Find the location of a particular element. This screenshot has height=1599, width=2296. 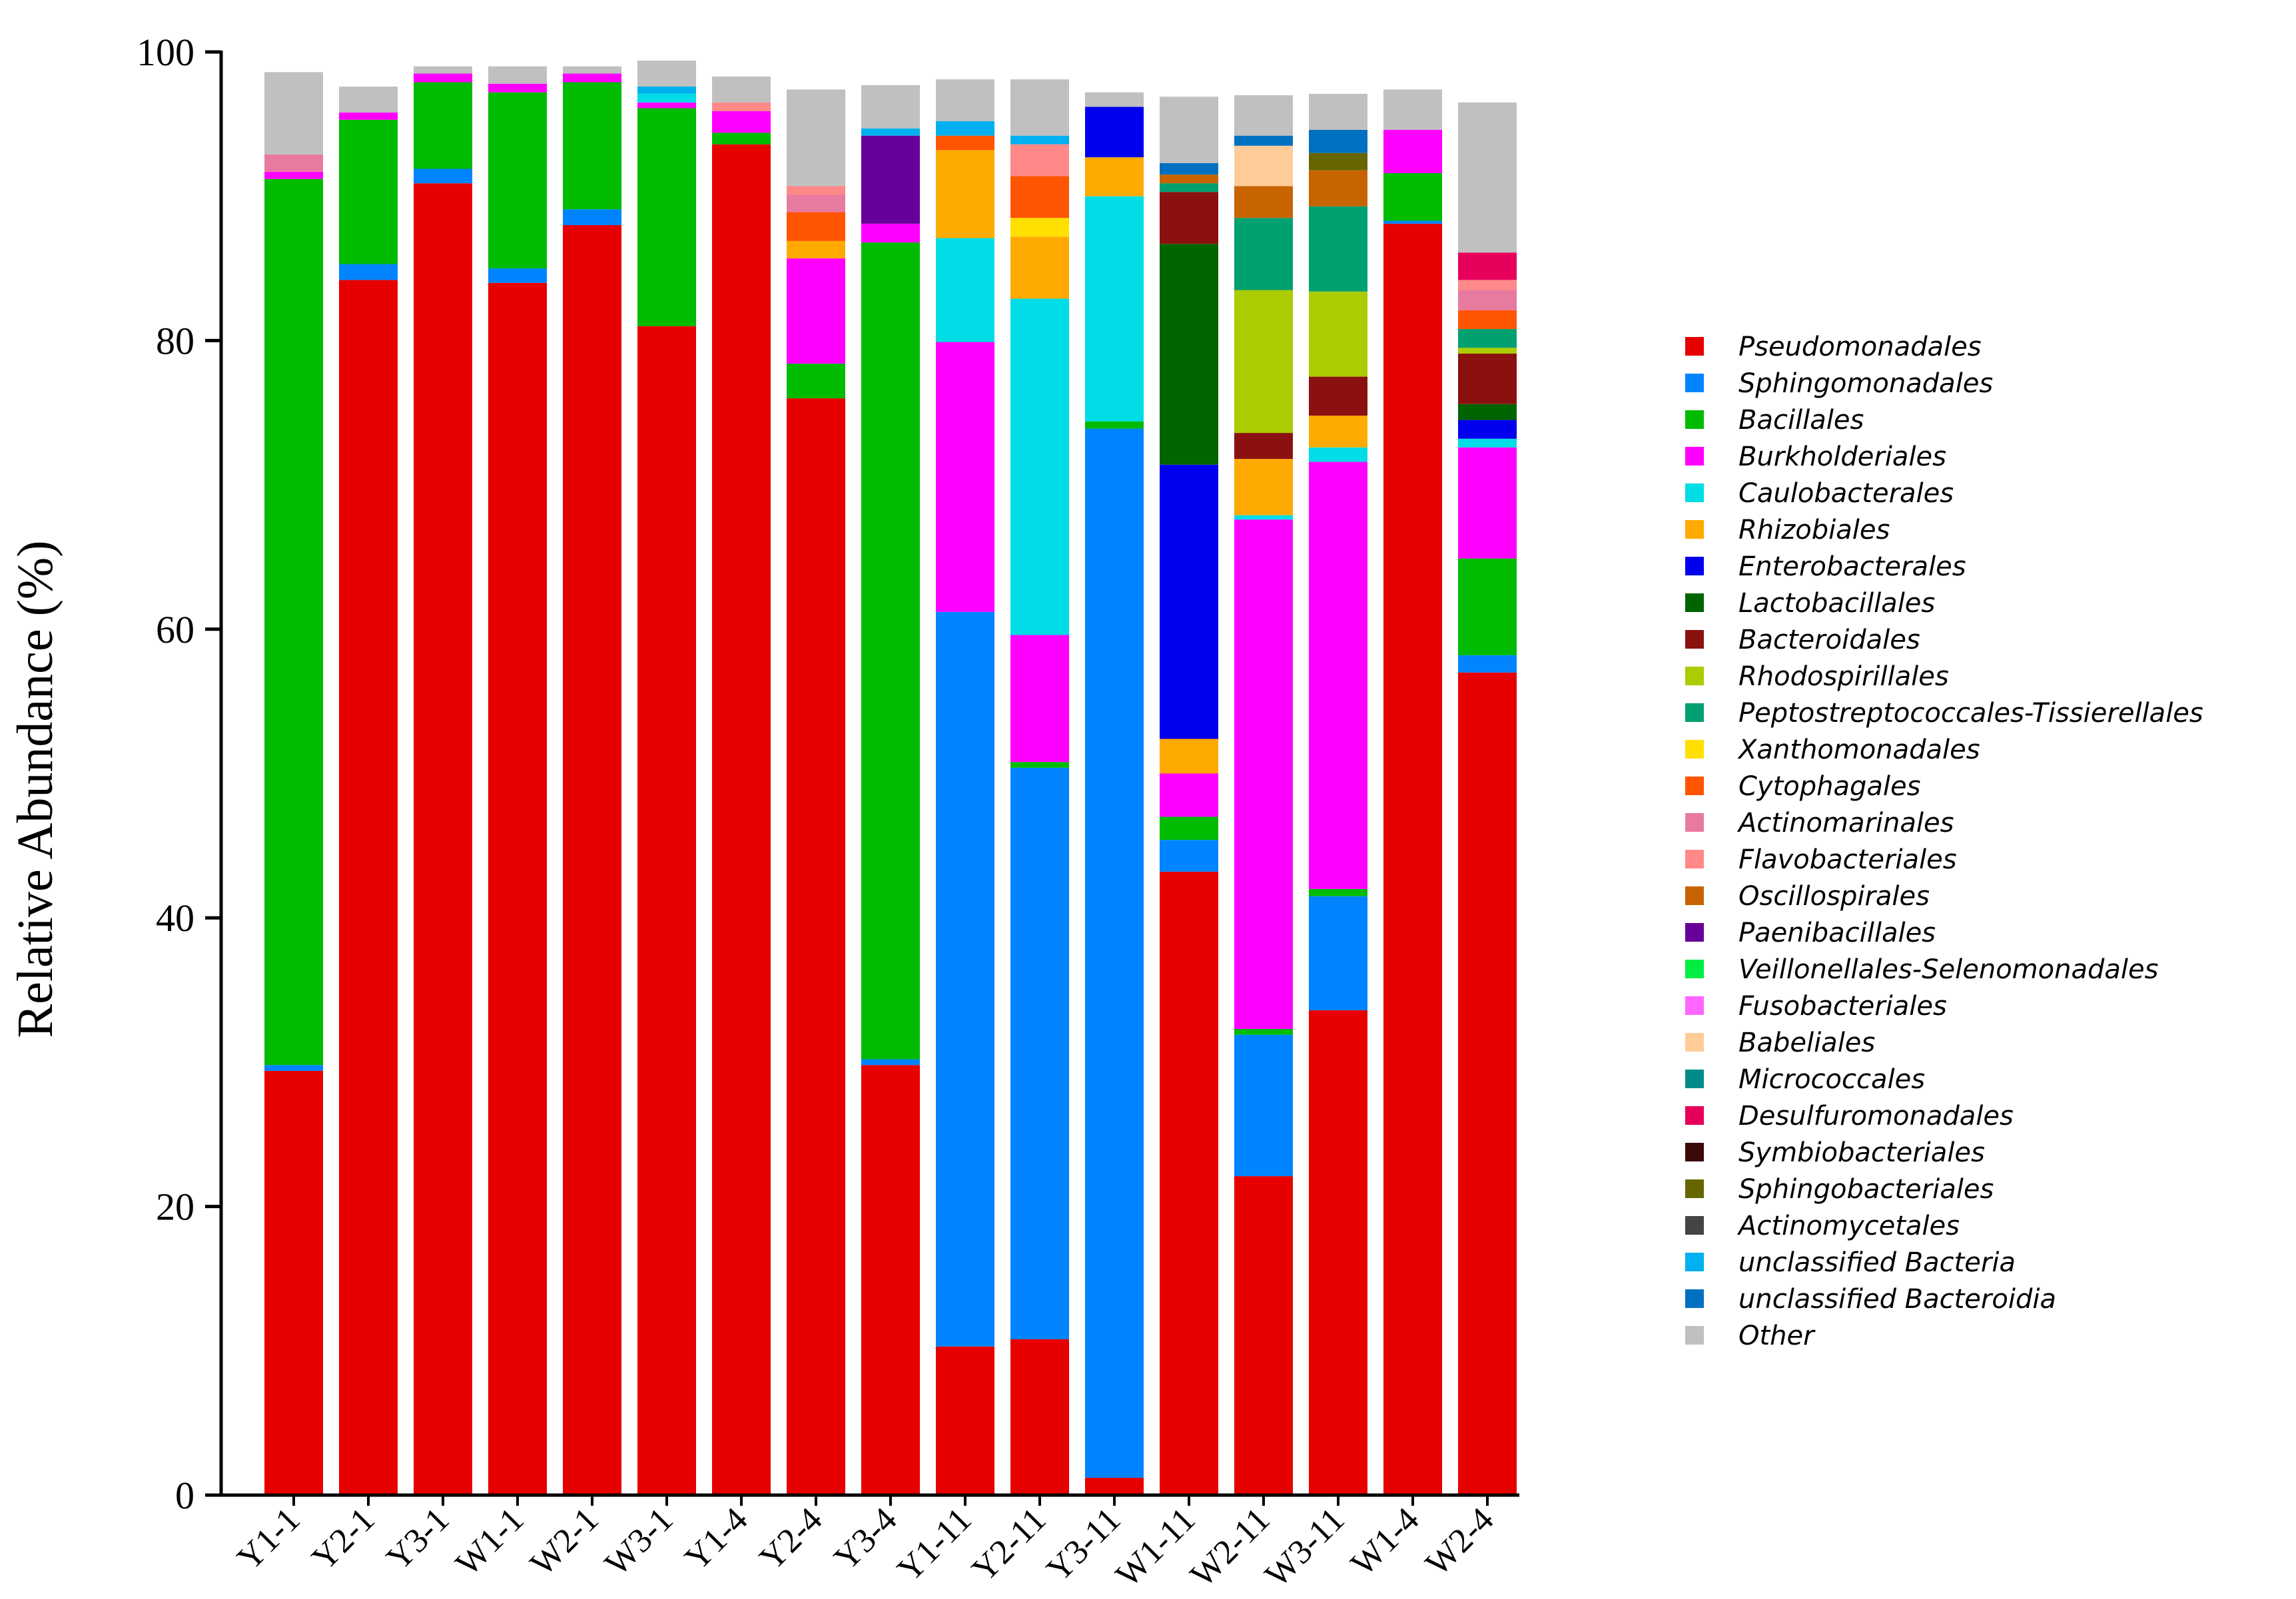

legend-label-1: Sphingomonadales is located at coordinates (1865, 384).